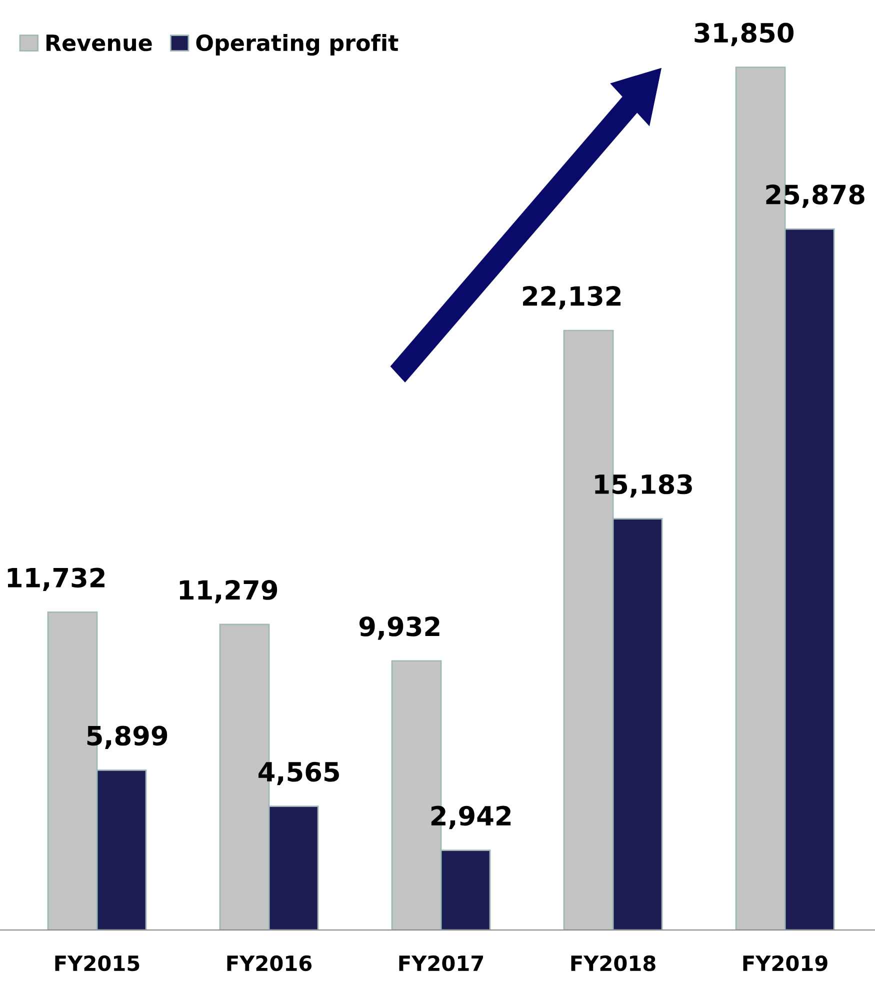 This screenshot has height=984, width=875. What do you see at coordinates (471, 818) in the screenshot?
I see `data-label: 2,942` at bounding box center [471, 818].